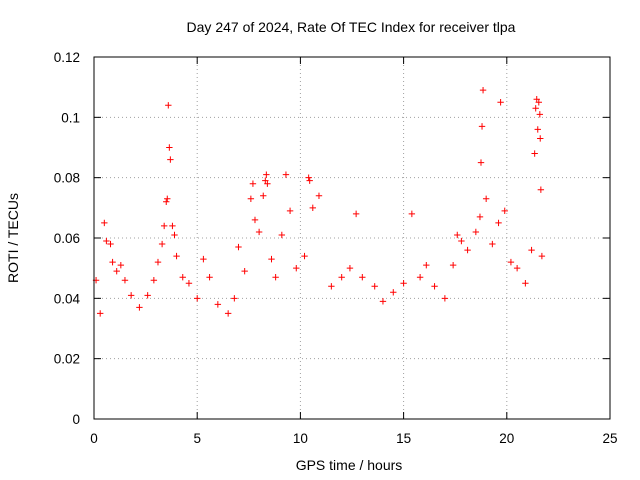 The image size is (640, 480). I want to click on y-axis-label: ROTI / TECUs, so click(13, 238).